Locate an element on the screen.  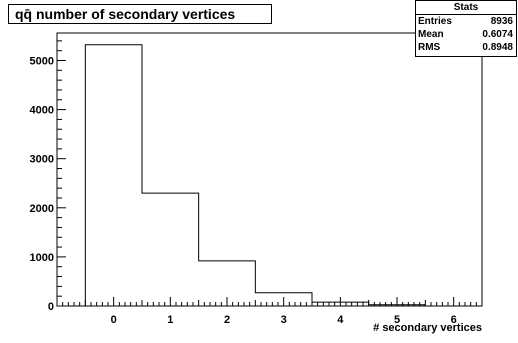
chart-title: qq̄ number of secondary vertices is located at coordinates (140, 14).